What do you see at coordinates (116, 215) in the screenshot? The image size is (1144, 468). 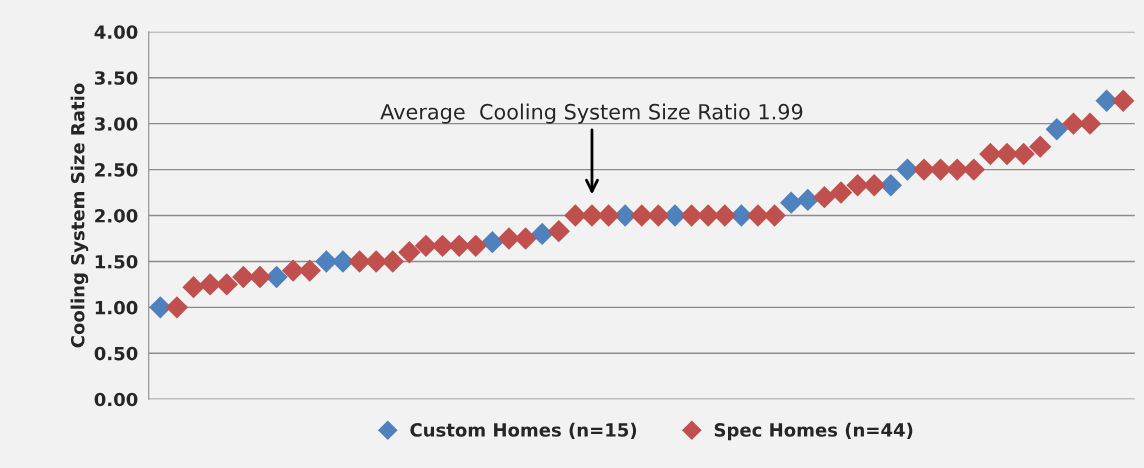 I see `y-tick-label: 2.00` at bounding box center [116, 215].